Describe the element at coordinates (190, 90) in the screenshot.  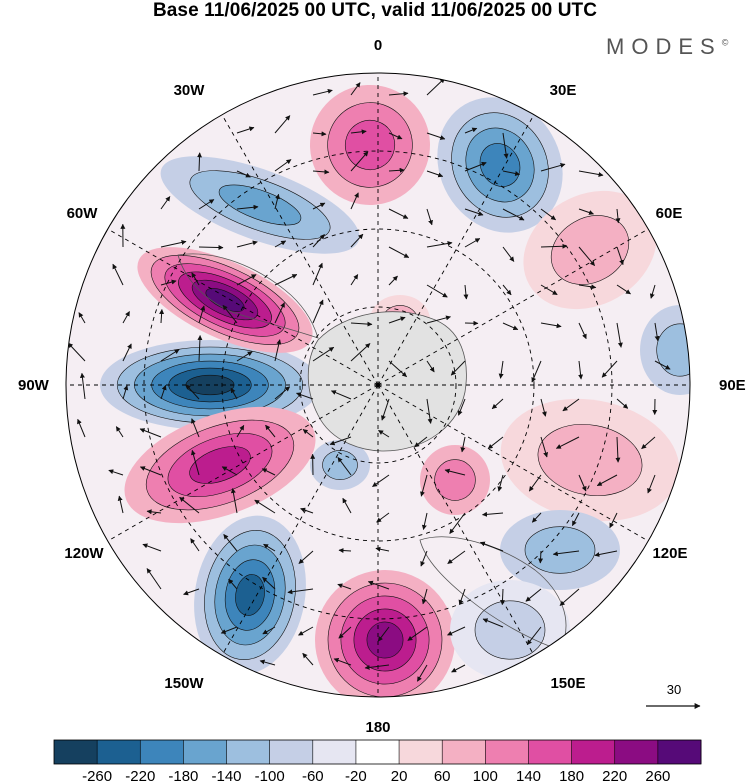
I see `longitude-label-30w: 30W` at that location.